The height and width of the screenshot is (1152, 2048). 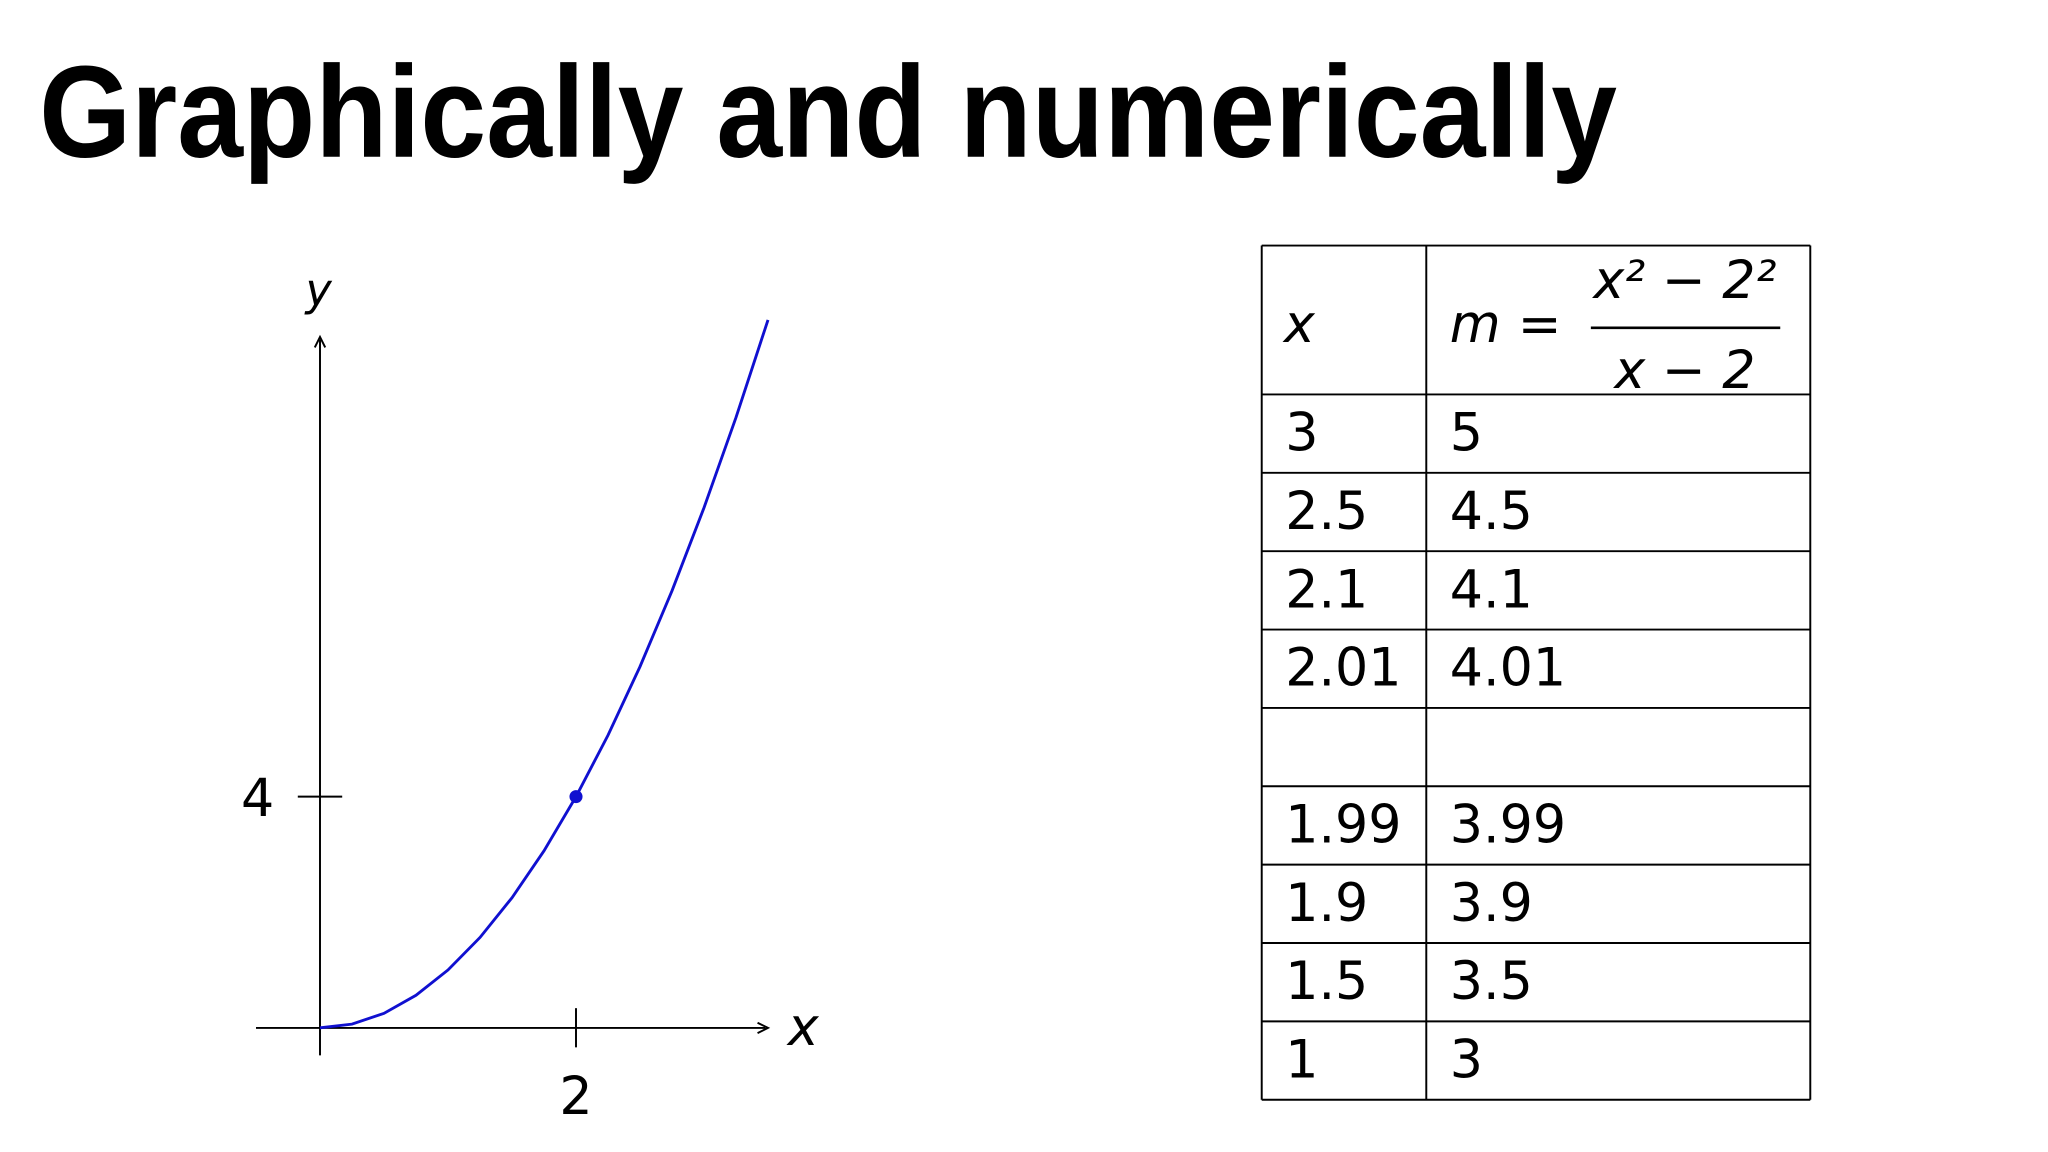 What do you see at coordinates (576, 797) in the screenshot?
I see `highlight-point` at bounding box center [576, 797].